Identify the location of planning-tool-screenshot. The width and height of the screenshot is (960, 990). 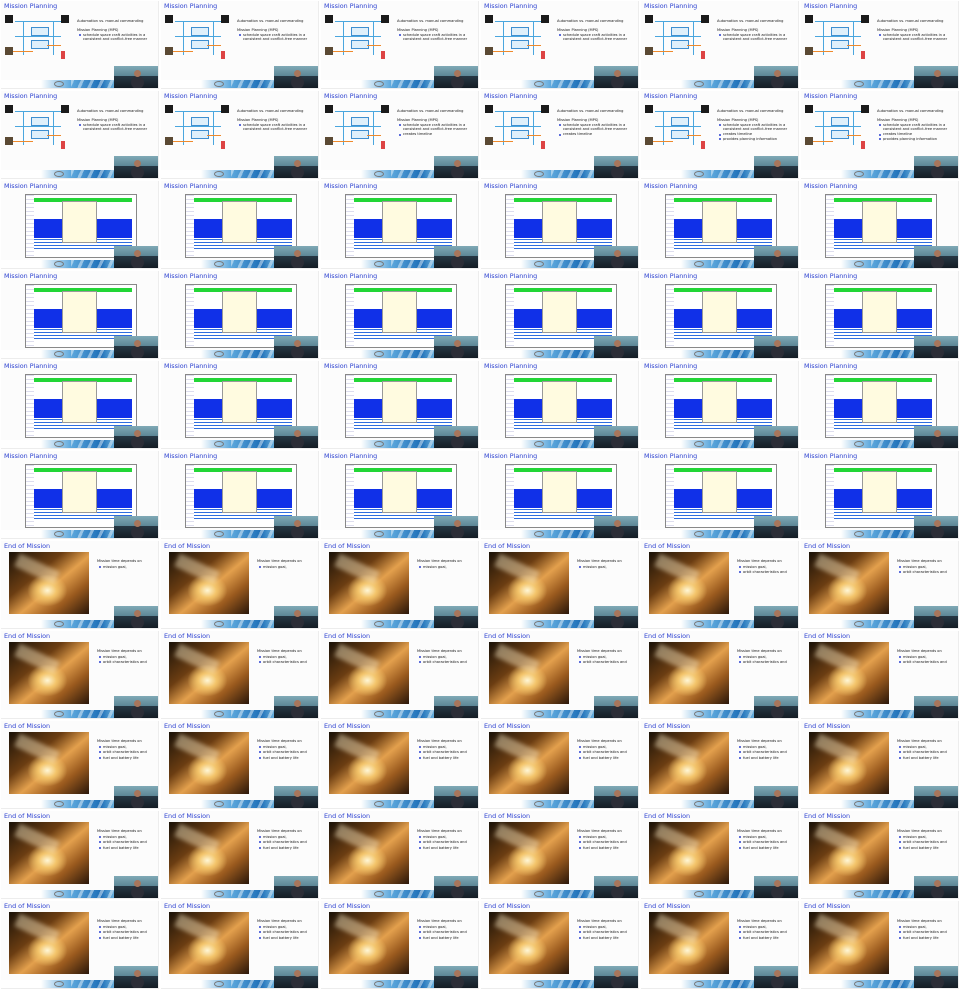
(561, 406).